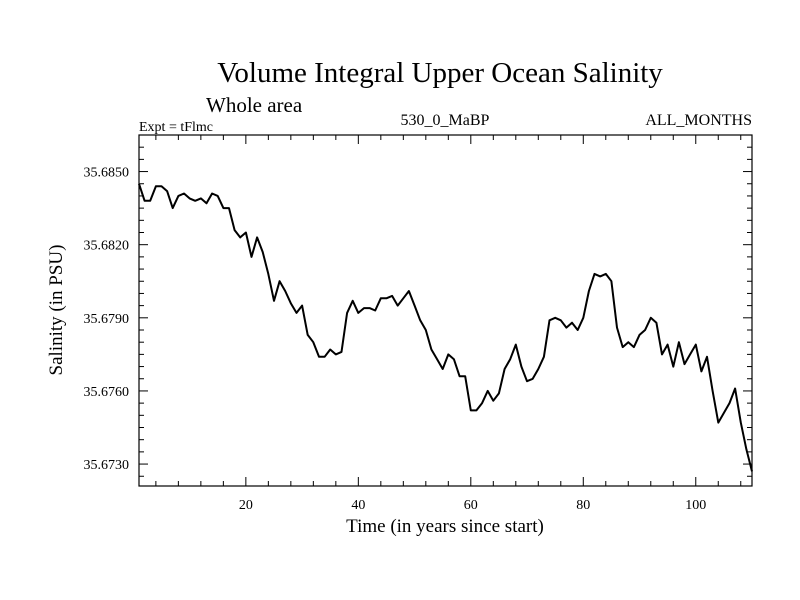 Image resolution: width=800 pixels, height=600 pixels. I want to click on experiment-label: Expt = tFlmc, so click(176, 127).